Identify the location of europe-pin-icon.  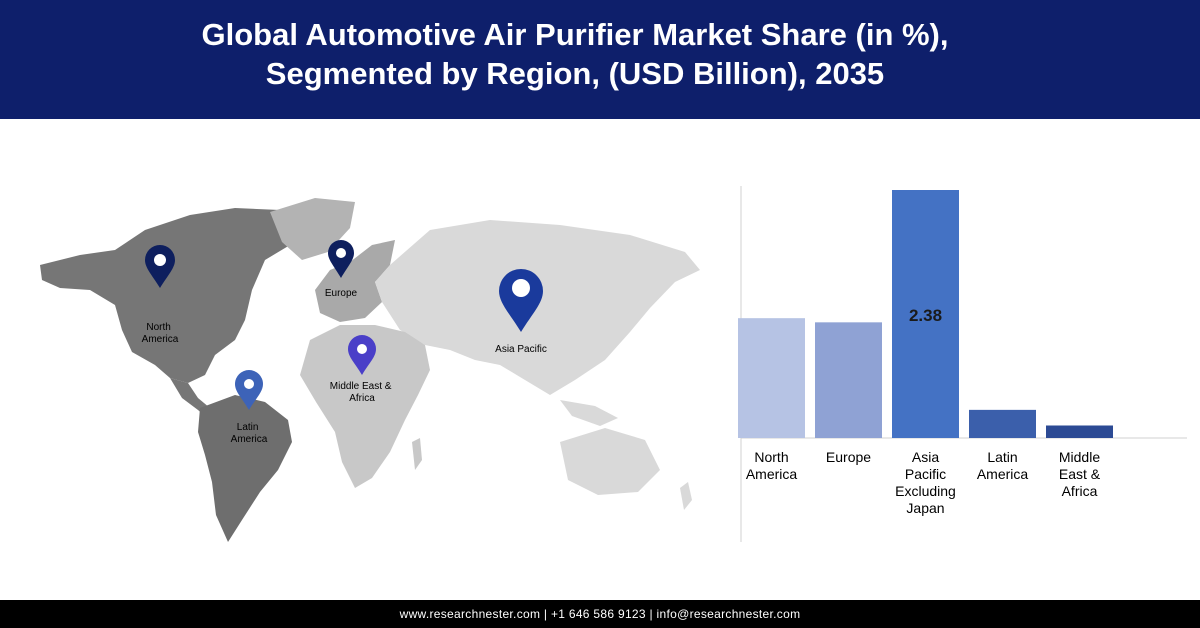
(341, 259).